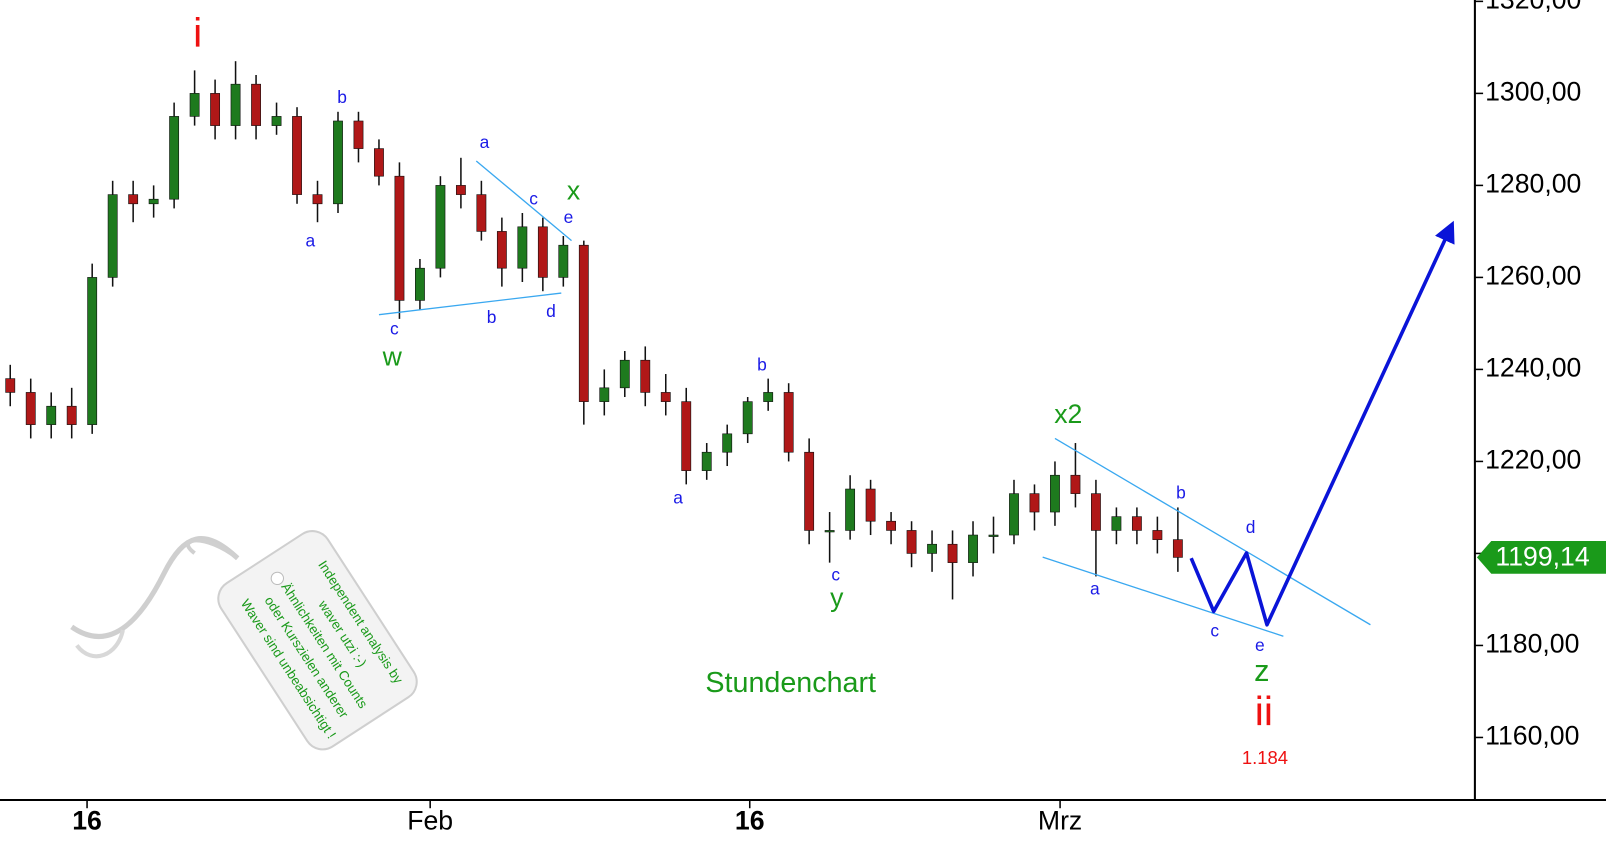 This screenshot has height=841, width=1606. I want to click on wave-label: Stundenchart, so click(790, 683).